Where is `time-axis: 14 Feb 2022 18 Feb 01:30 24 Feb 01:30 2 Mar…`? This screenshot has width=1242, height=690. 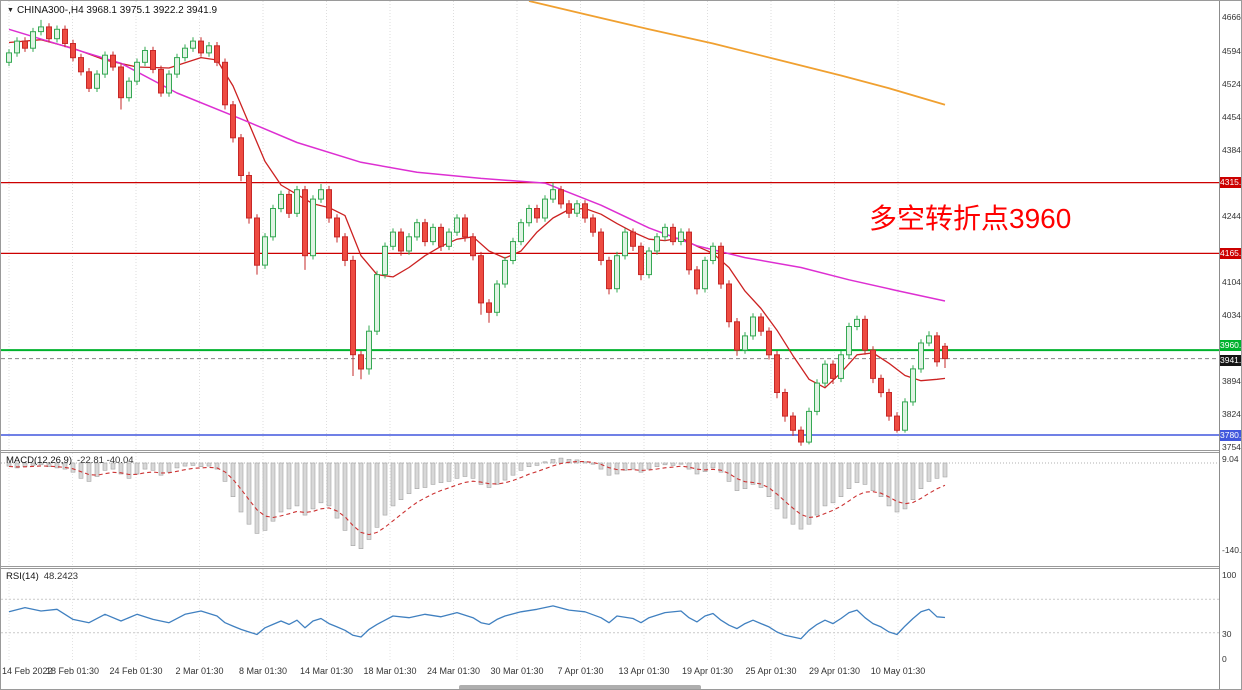 time-axis: 14 Feb 2022 18 Feb 01:30 24 Feb 01:30 2 Mar… is located at coordinates (610, 672).